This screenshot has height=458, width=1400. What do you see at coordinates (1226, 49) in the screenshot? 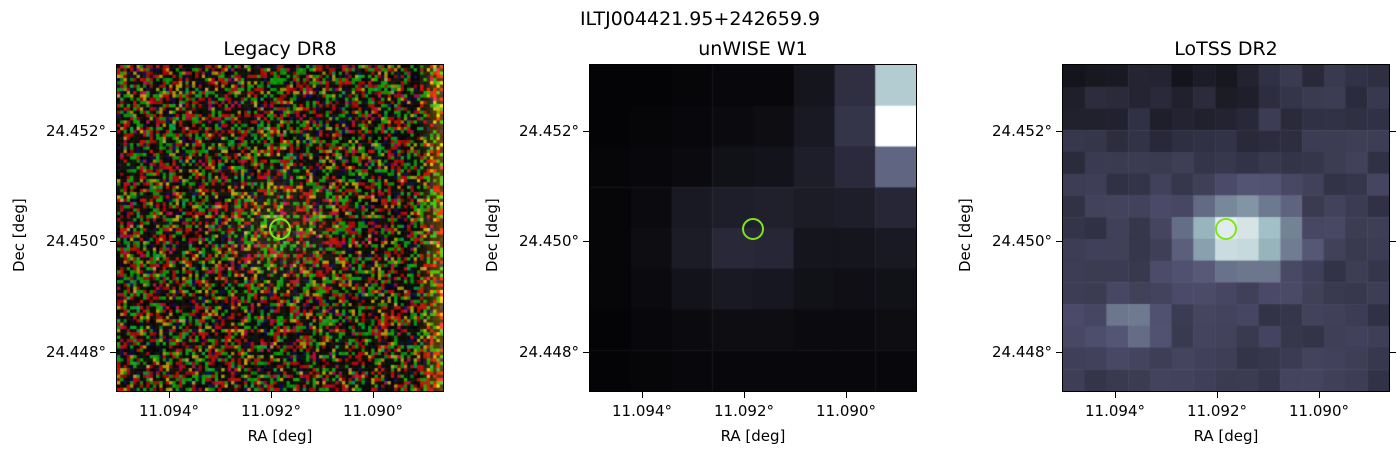
I see `panel-title: LoTSS DR2` at bounding box center [1226, 49].